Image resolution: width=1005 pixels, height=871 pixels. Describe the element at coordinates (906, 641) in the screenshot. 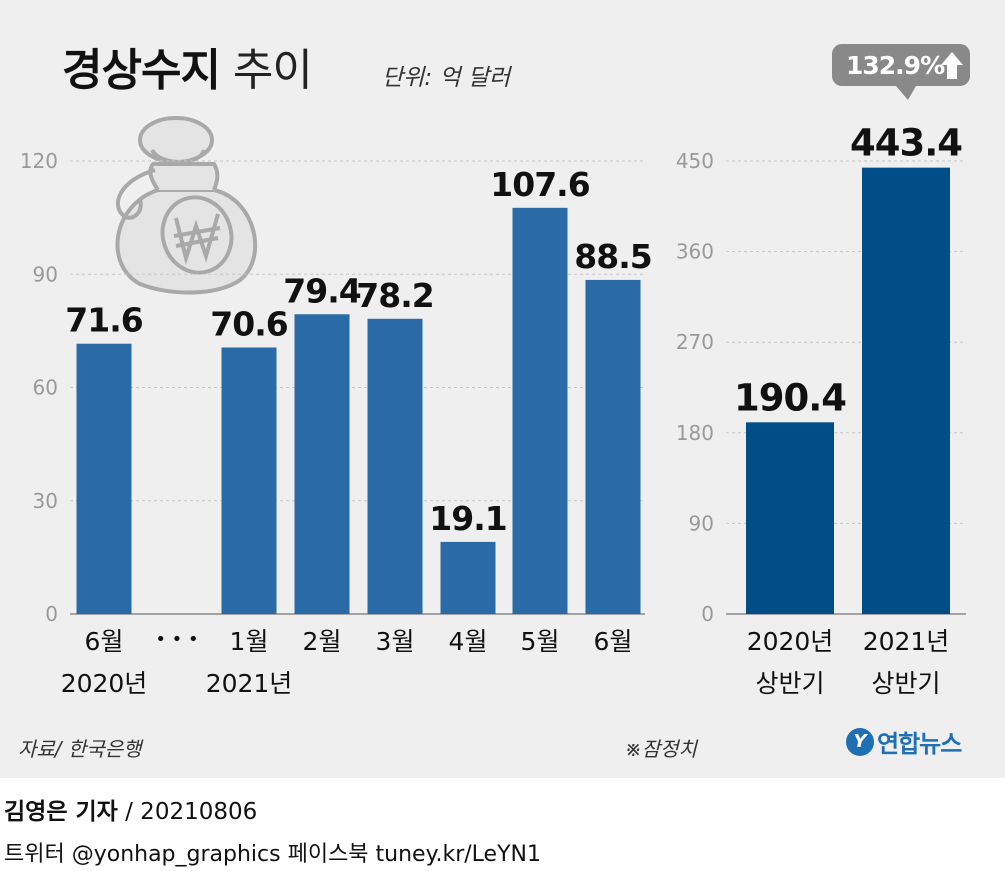

I see `right-x-tick-label: 2021년` at that location.